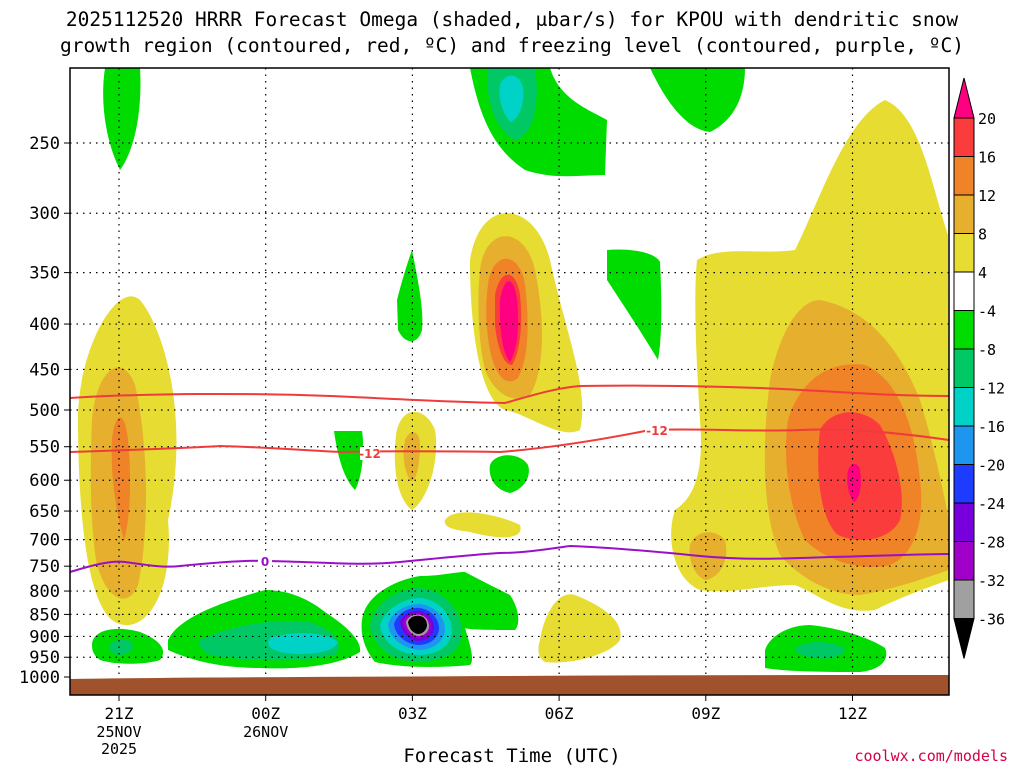 The width and height of the screenshot is (1024, 768). What do you see at coordinates (39, 678) in the screenshot?
I see `y-tick-label: 1000` at bounding box center [39, 678].